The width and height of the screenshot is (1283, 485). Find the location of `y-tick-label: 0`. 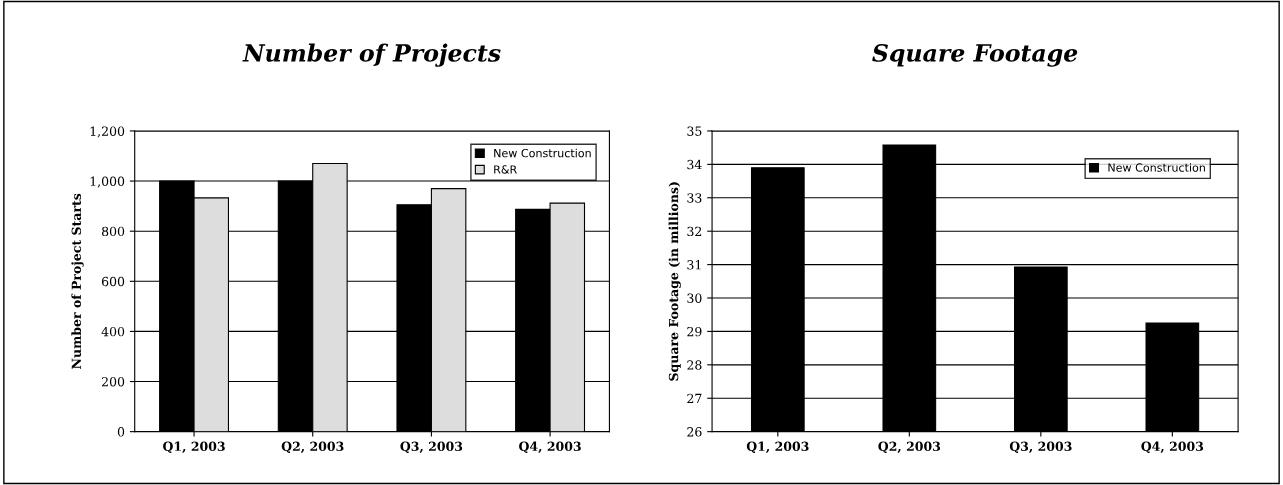

y-tick-label: 0 is located at coordinates (121, 432).